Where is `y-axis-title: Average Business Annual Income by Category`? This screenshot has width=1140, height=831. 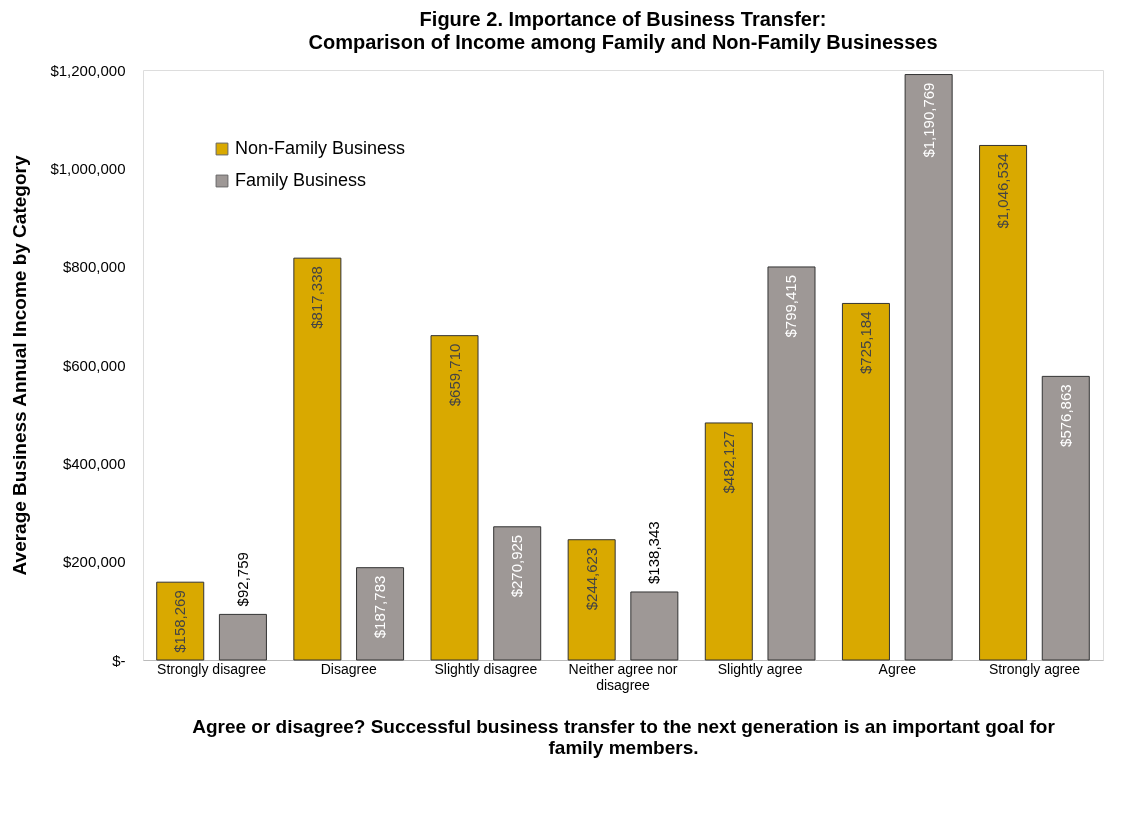 y-axis-title: Average Business Annual Income by Category is located at coordinates (20, 365).